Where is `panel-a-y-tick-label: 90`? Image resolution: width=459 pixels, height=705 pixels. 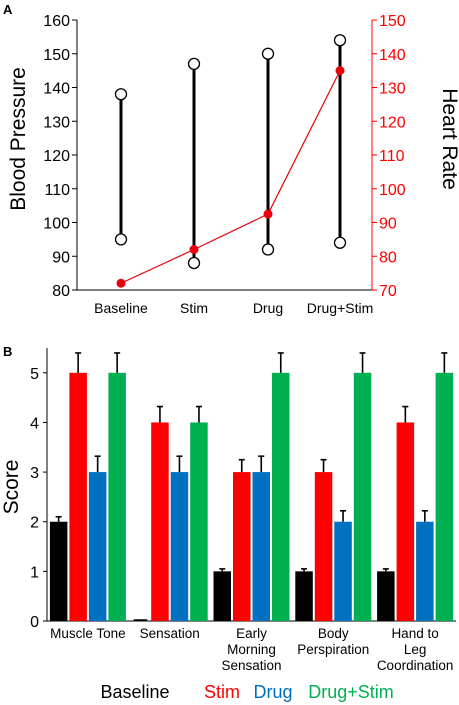
panel-a-y-tick-label: 90 is located at coordinates (61, 257).